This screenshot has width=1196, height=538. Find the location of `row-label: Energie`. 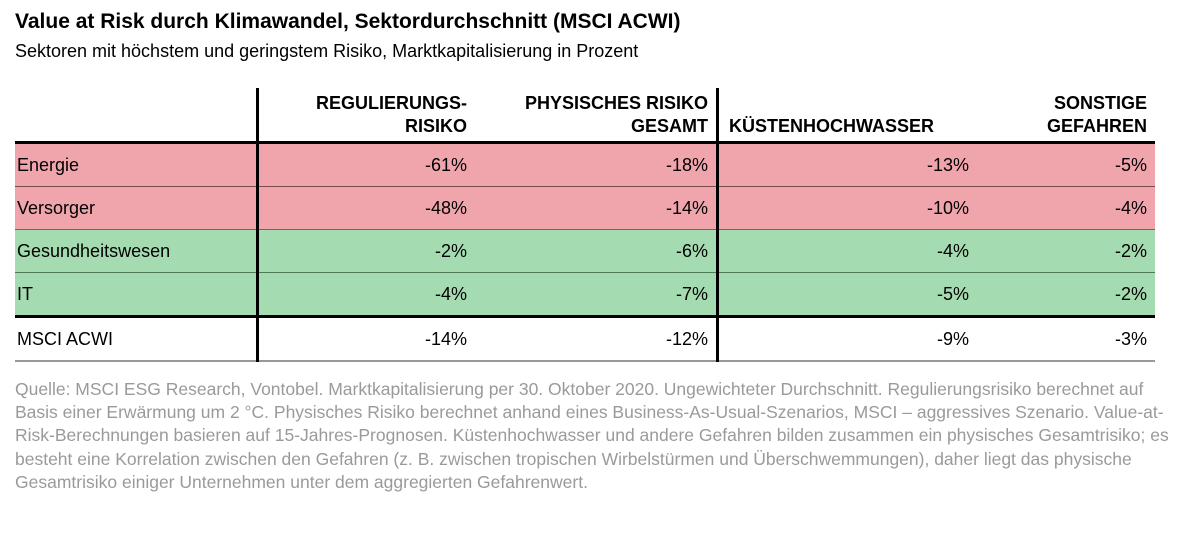

row-label: Energie is located at coordinates (136, 164).